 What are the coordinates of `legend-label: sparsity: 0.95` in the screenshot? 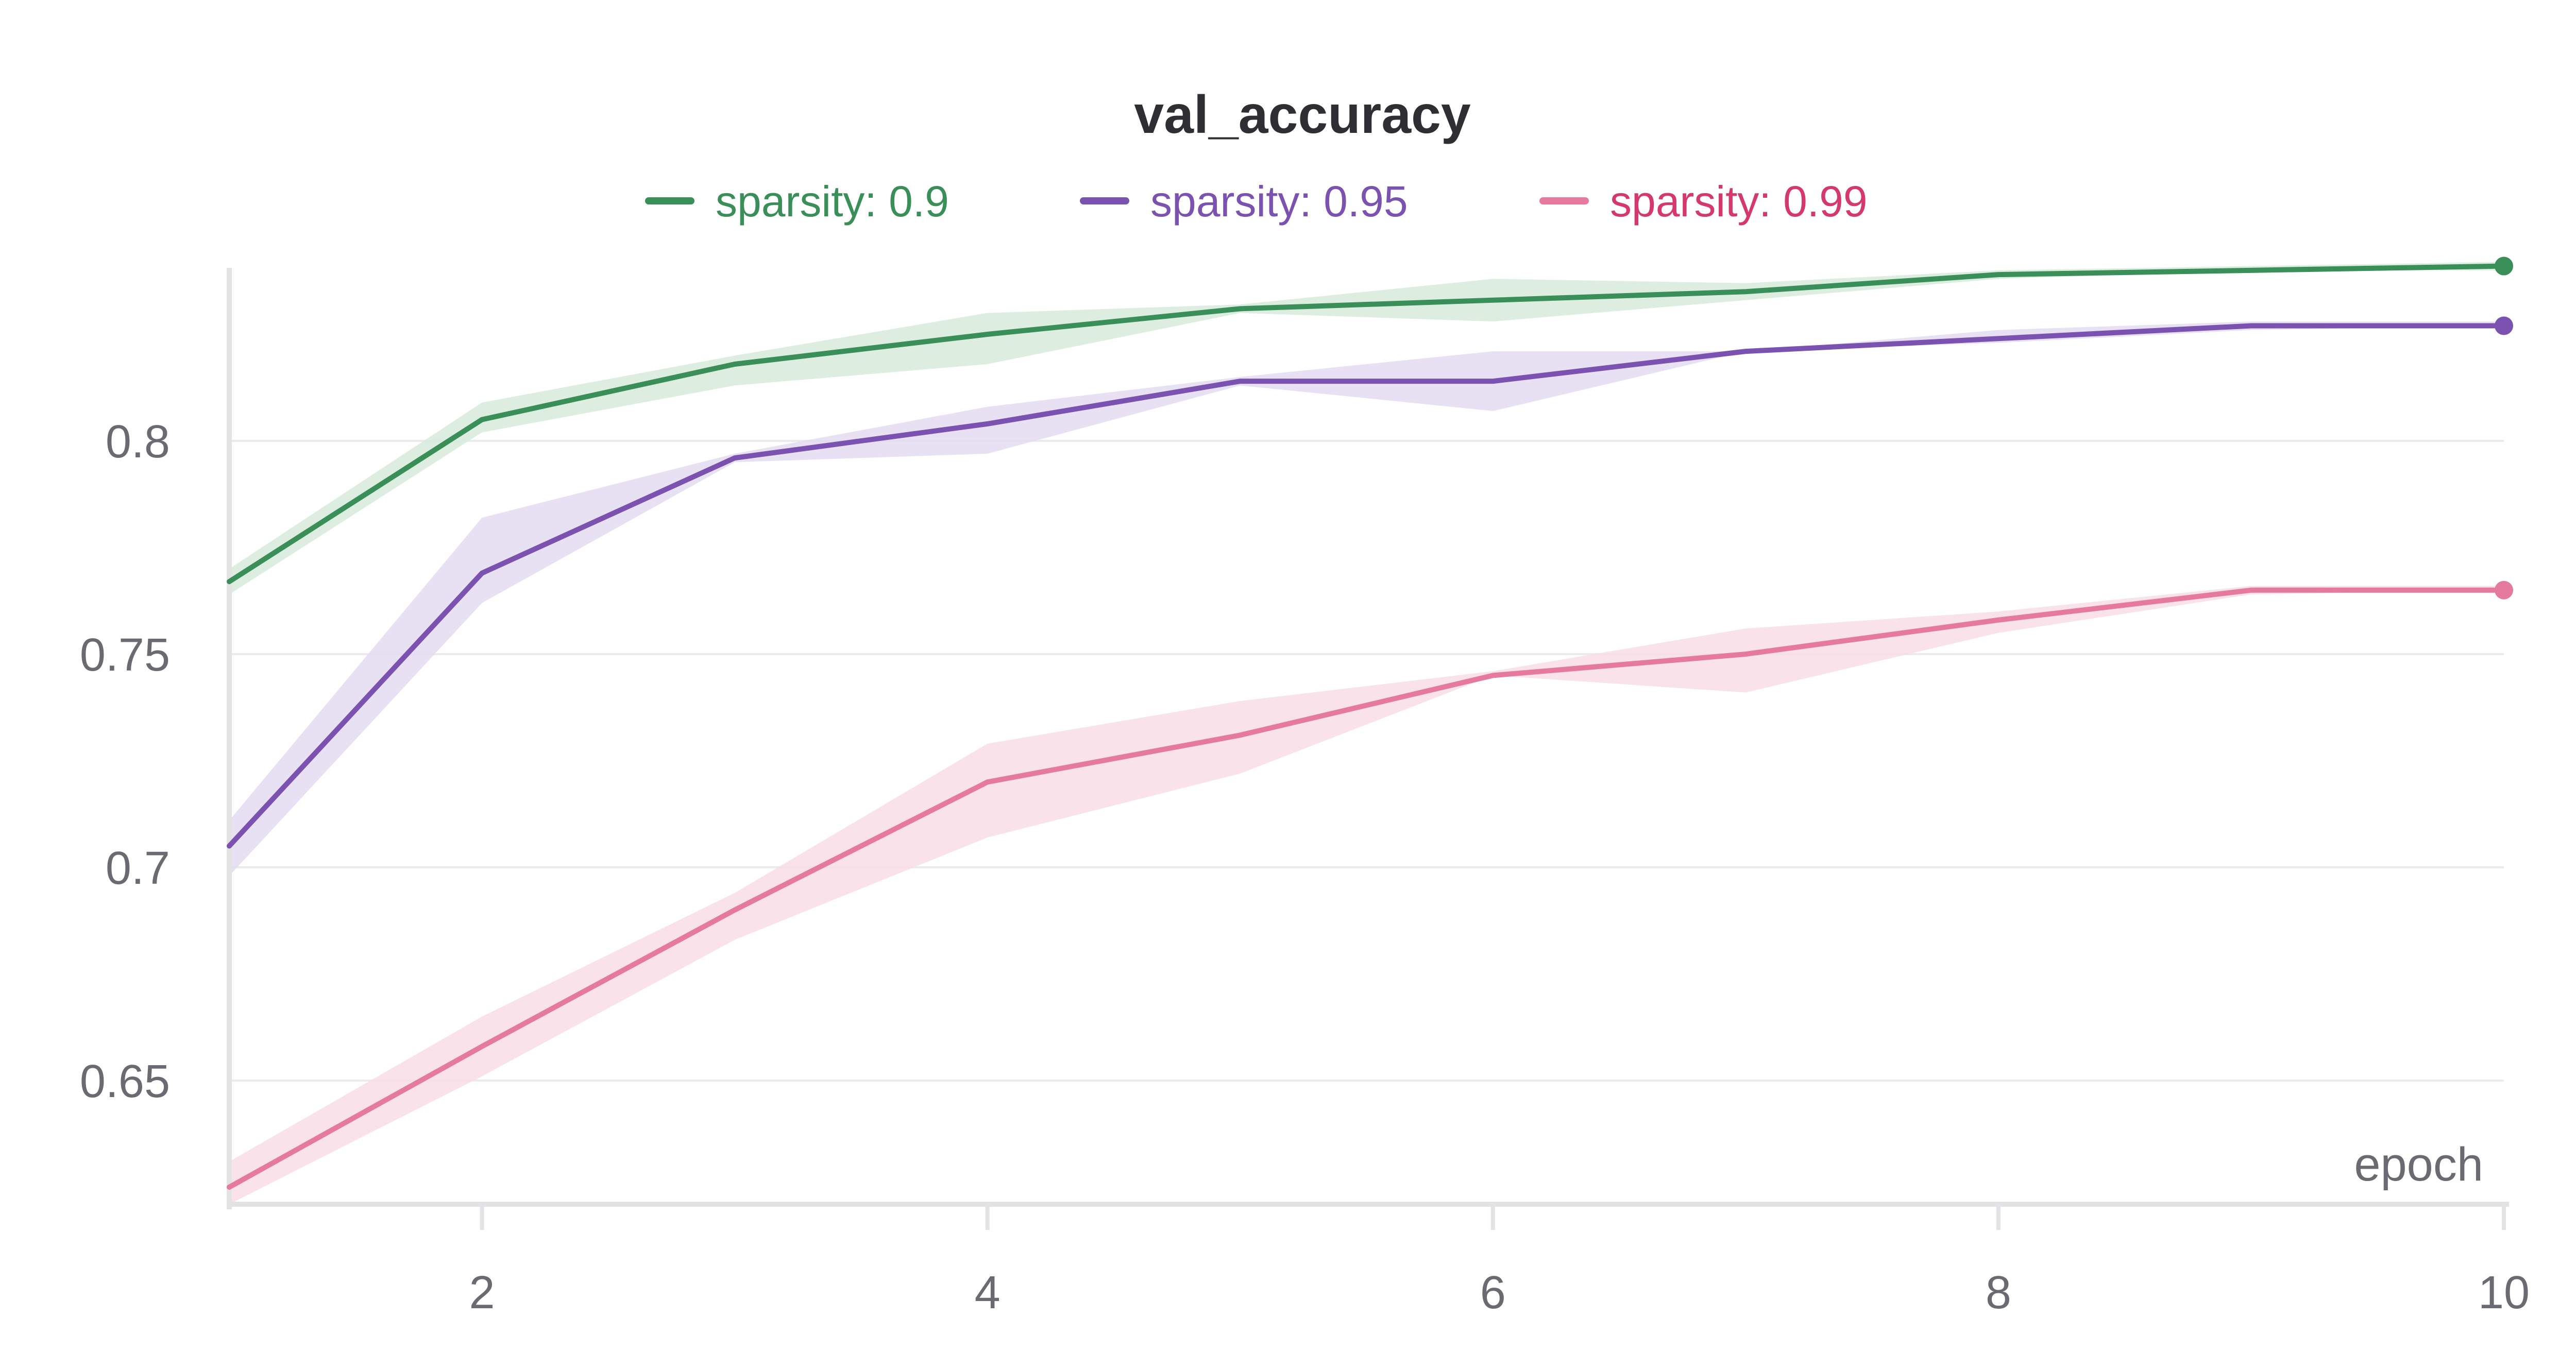 It's located at (1279, 201).